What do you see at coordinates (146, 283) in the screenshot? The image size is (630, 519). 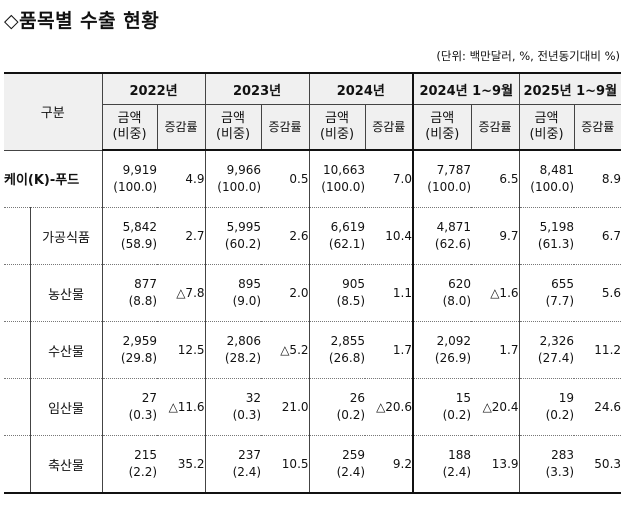 I see `amount-value: 877` at bounding box center [146, 283].